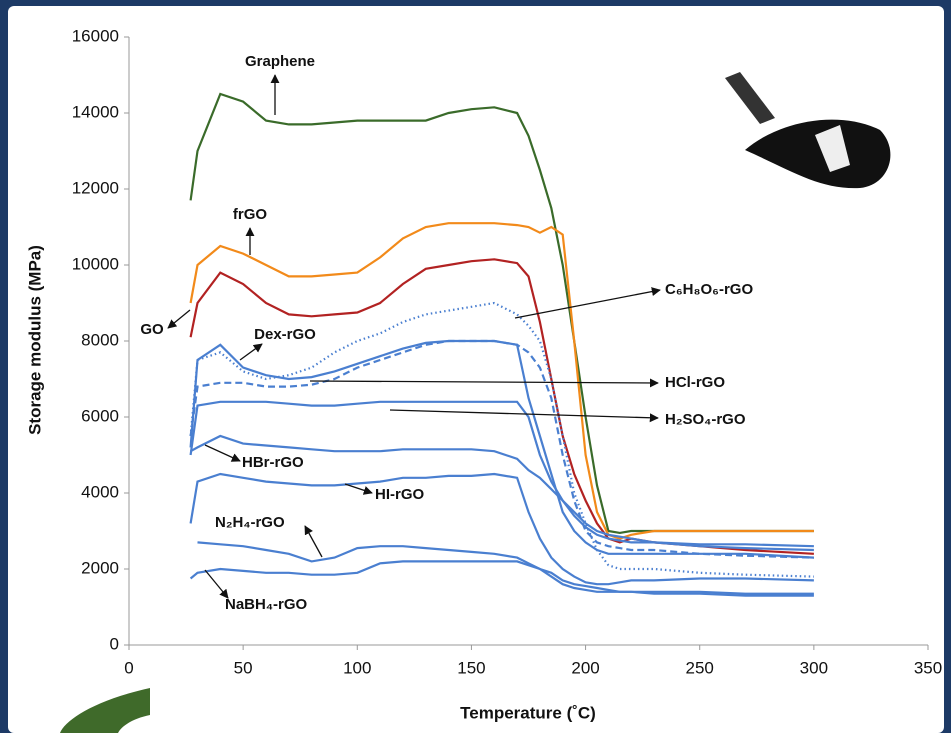  What do you see at coordinates (400, 494) in the screenshot?
I see `series-label: HI-rGO` at bounding box center [400, 494].